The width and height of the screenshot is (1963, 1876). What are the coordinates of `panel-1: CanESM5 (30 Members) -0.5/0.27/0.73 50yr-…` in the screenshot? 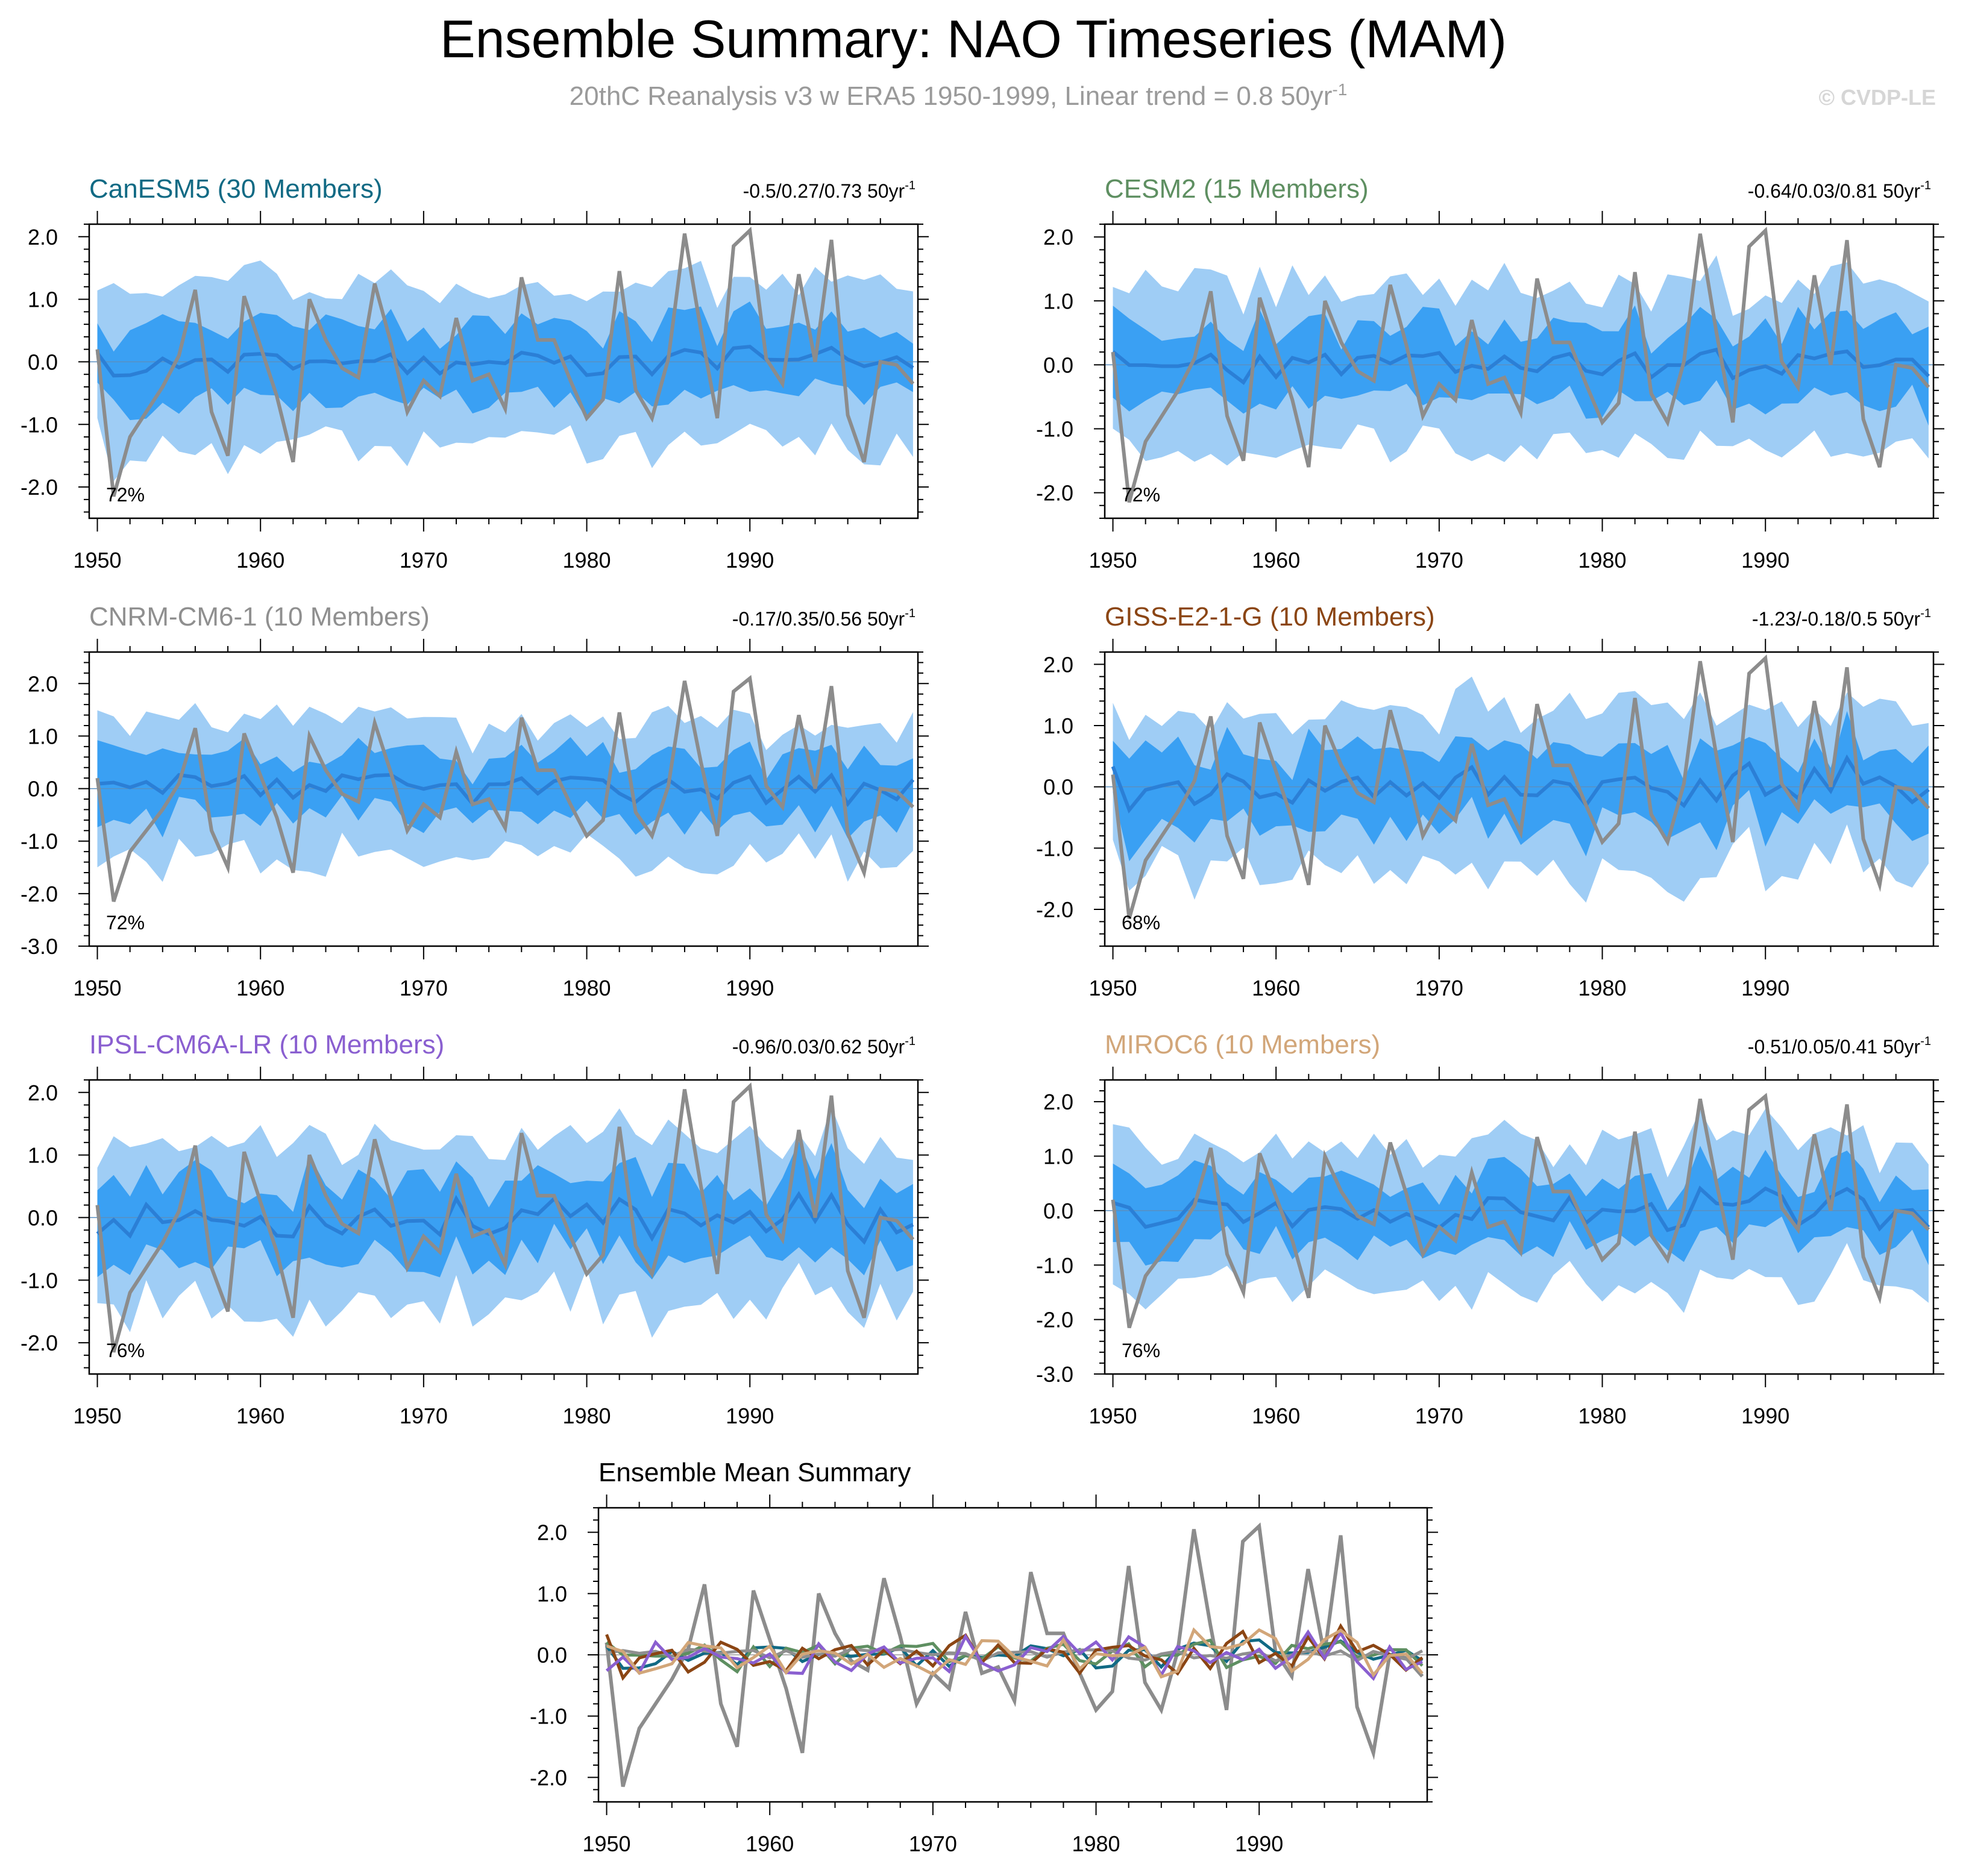 It's located at (474, 373).